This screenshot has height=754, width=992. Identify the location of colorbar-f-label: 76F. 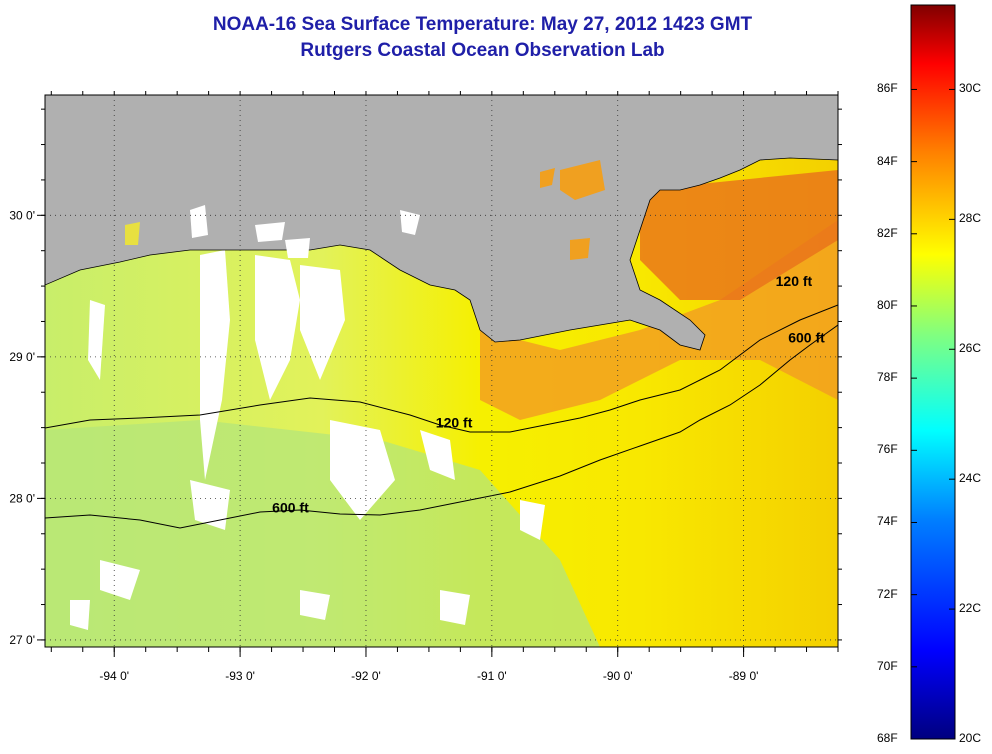
(887, 449).